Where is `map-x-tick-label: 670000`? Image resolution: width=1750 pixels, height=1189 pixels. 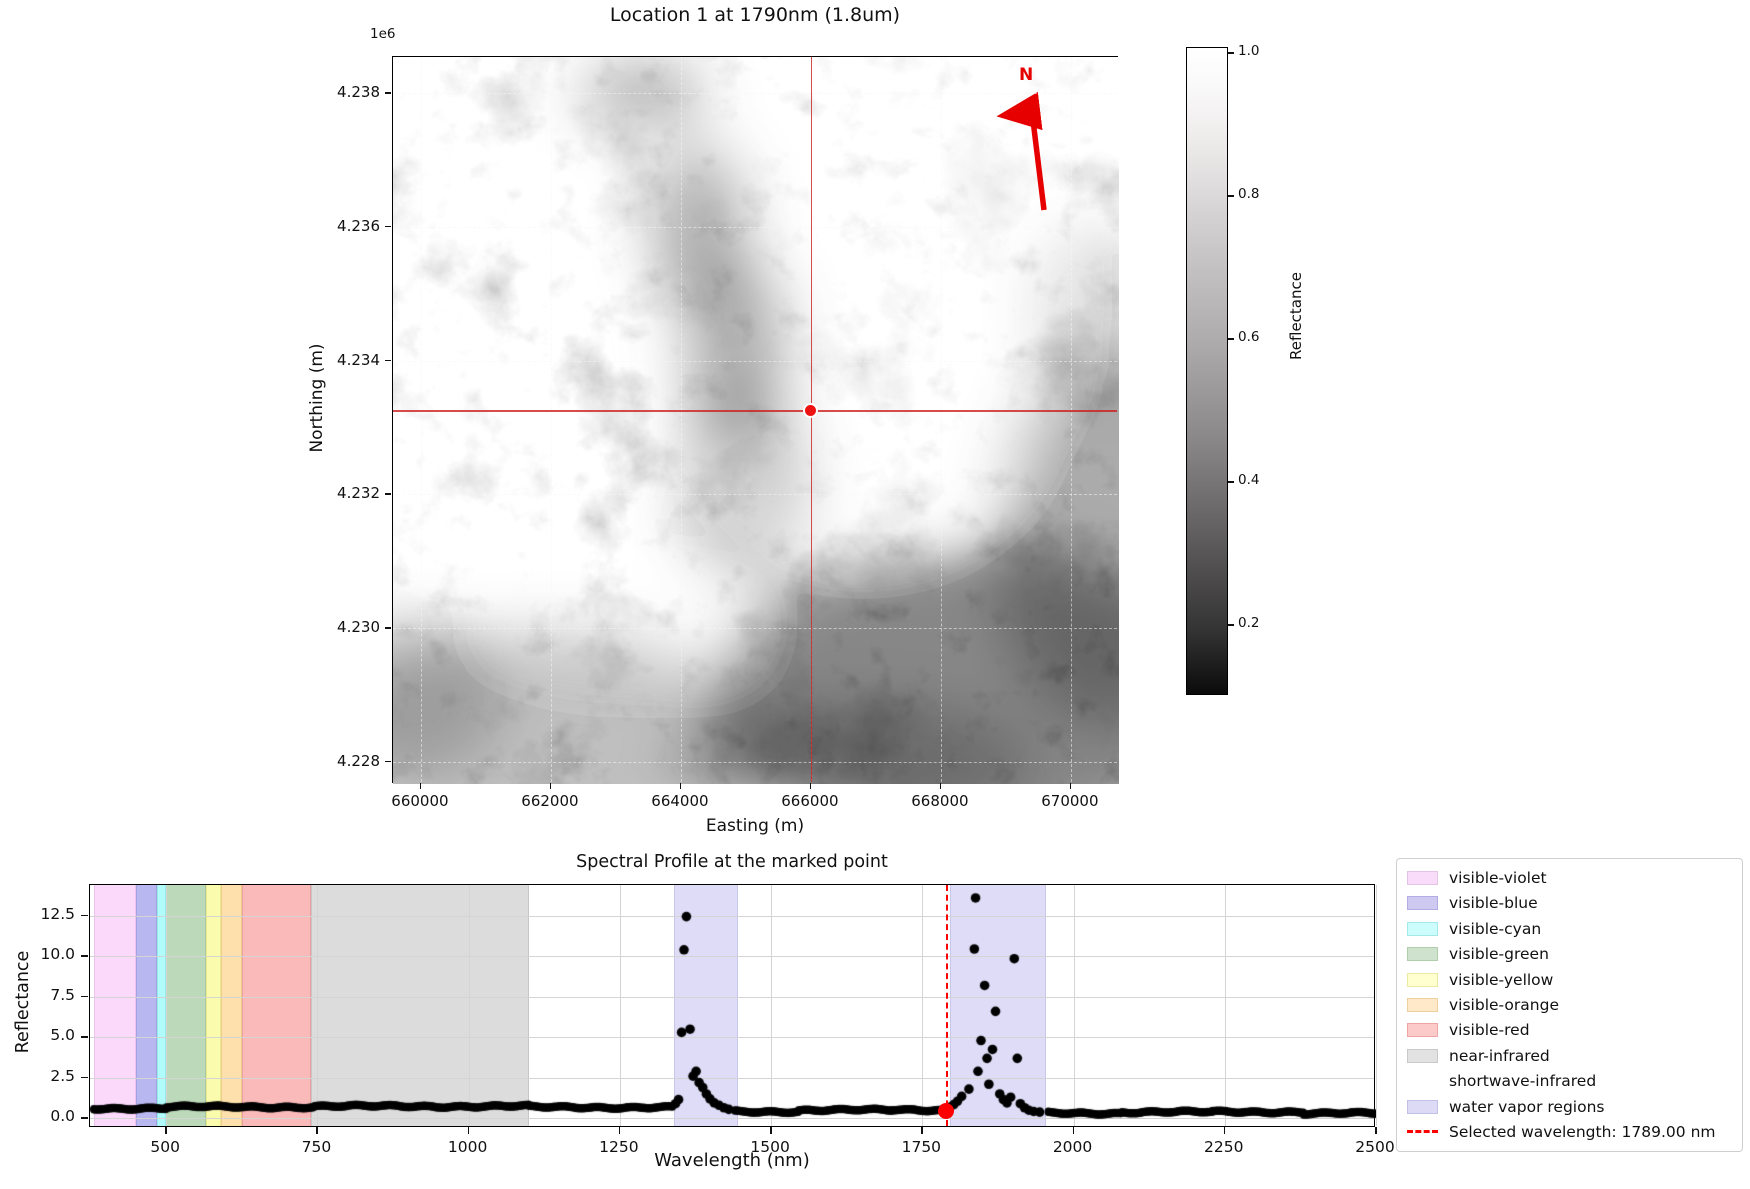 map-x-tick-label: 670000 is located at coordinates (1070, 801).